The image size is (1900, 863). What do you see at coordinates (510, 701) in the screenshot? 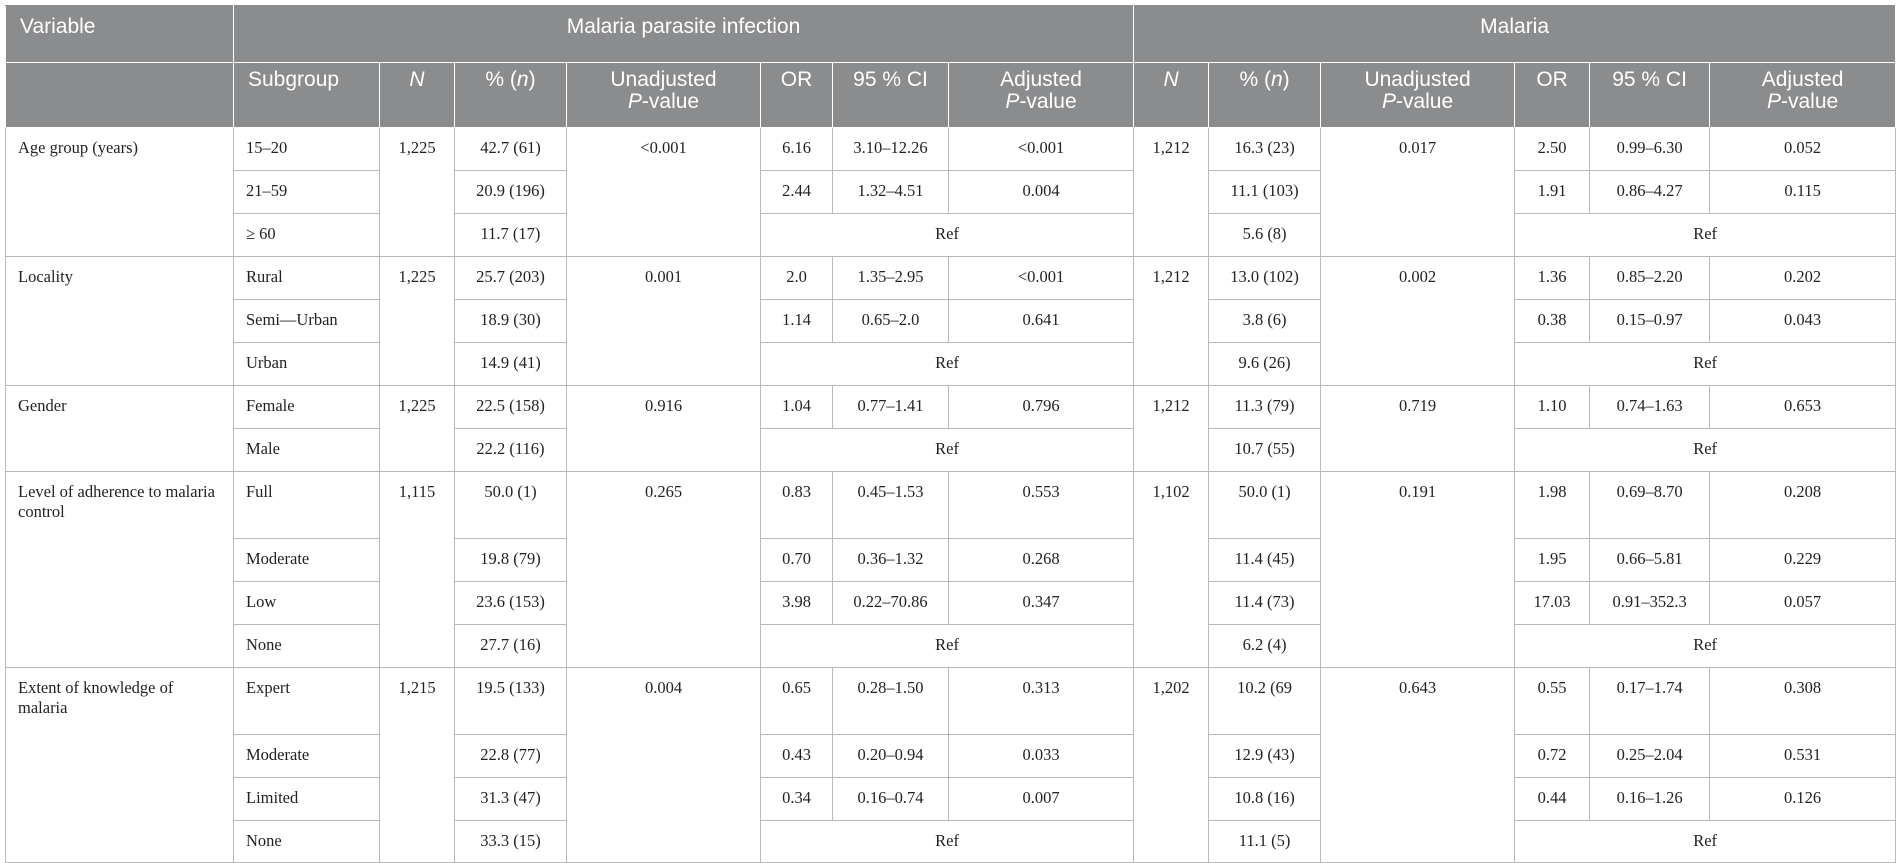
I see `parasite-pct-cell: 19.5 (133)` at bounding box center [510, 701].